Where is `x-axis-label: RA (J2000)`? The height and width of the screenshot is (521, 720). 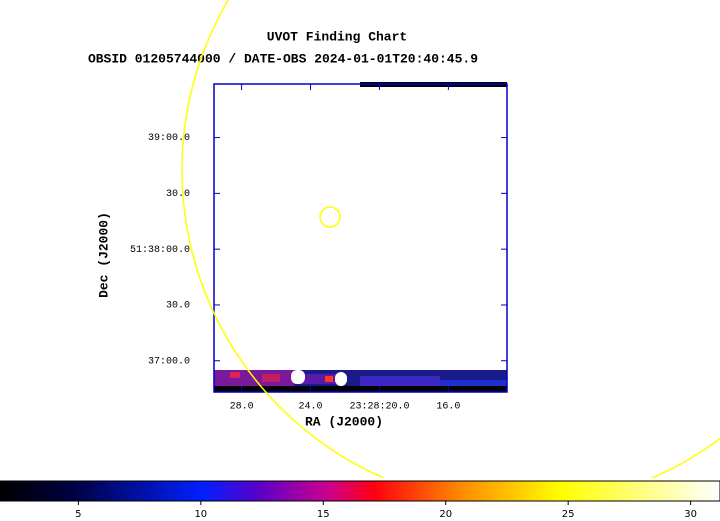 x-axis-label: RA (J2000) is located at coordinates (344, 421).